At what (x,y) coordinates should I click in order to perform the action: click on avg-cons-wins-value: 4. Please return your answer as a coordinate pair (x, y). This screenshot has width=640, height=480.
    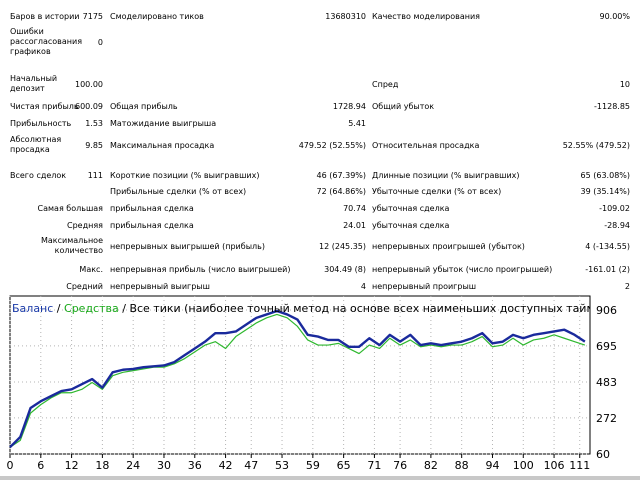
    Looking at the image, I should click on (363, 286).